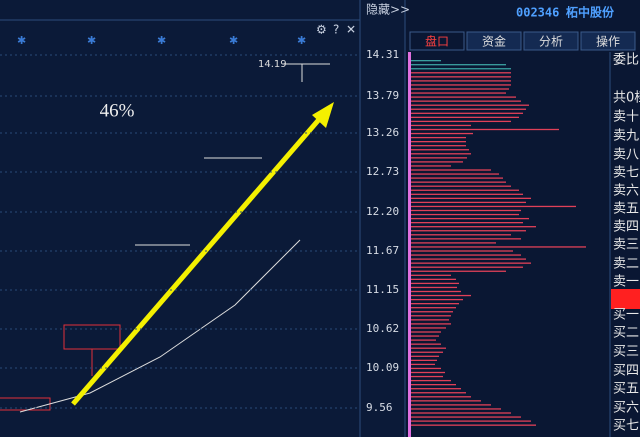 The image size is (640, 437). Describe the element at coordinates (382, 367) in the screenshot. I see `price-label: 10.09` at that location.